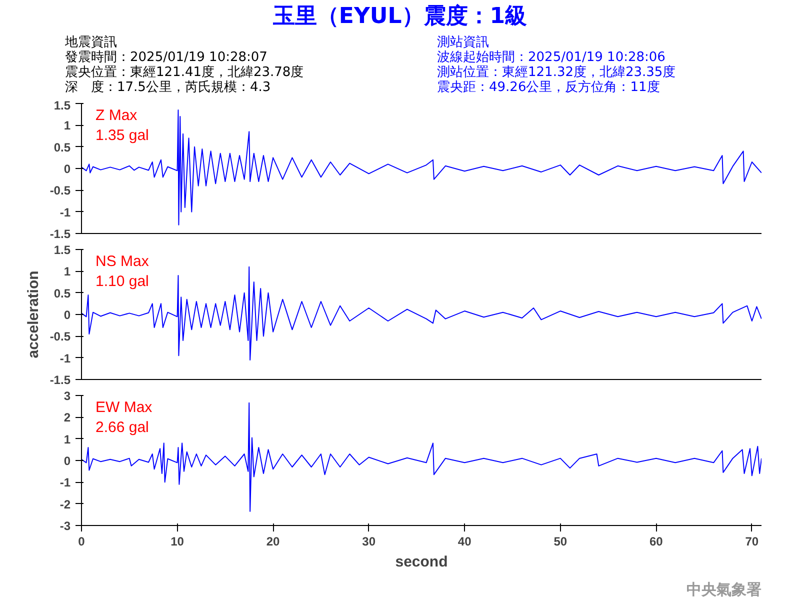 This screenshot has height=600, width=800. I want to click on y-tick-label: -3, so click(65, 526).